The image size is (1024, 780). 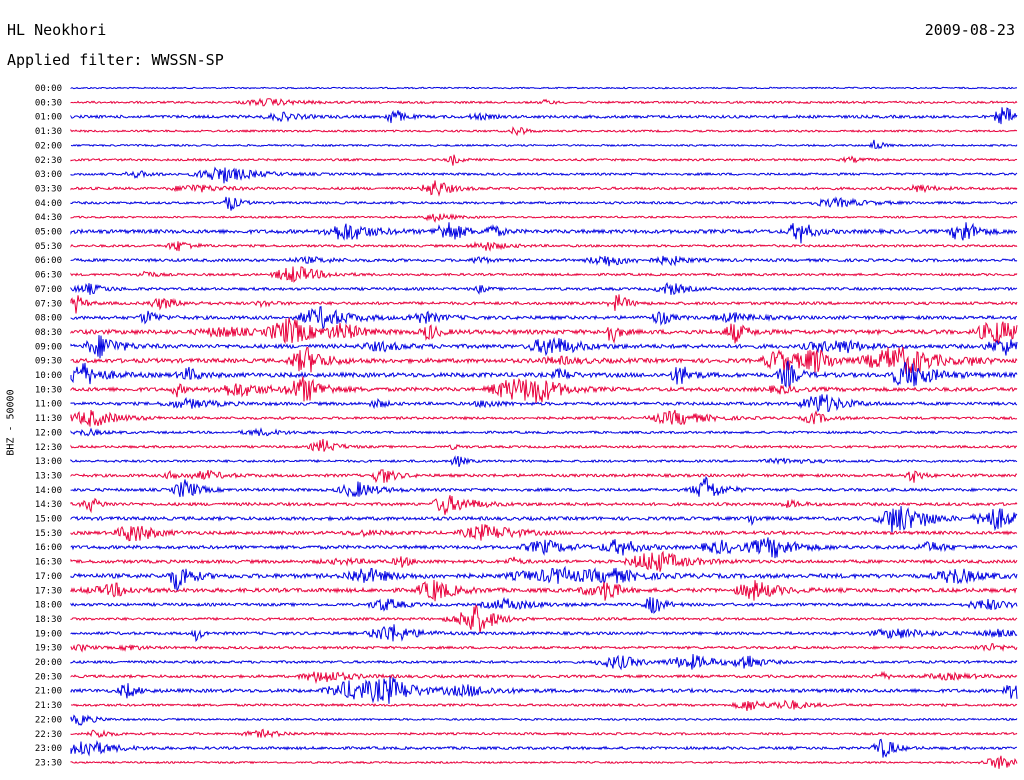 What do you see at coordinates (48, 161) in the screenshot?
I see `time-tick-label: 02:30` at bounding box center [48, 161].